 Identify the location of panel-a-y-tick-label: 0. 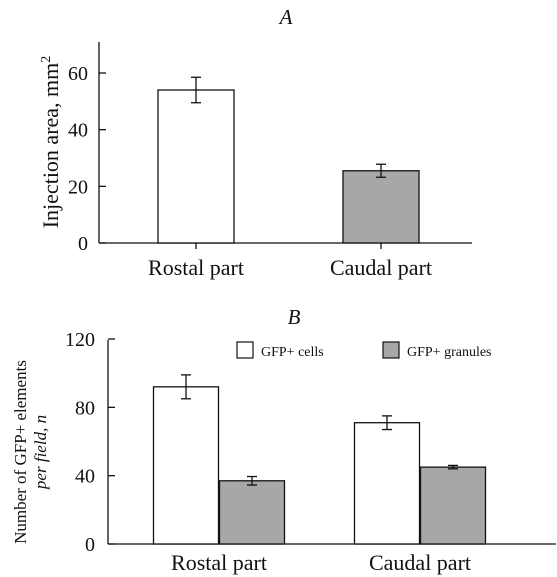
(83, 244).